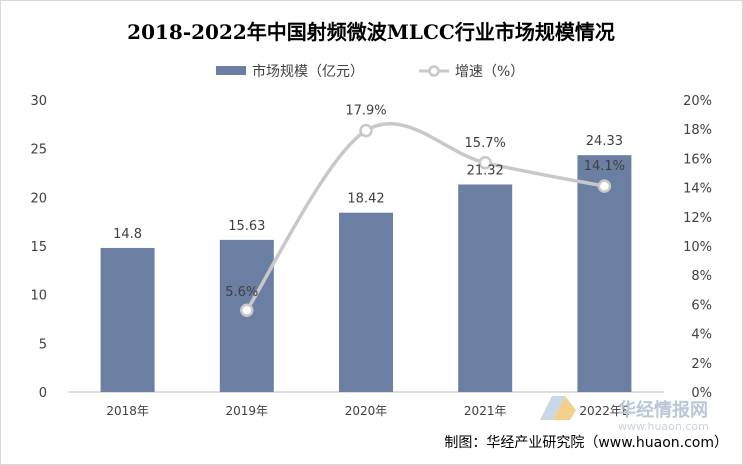 The image size is (743, 465). I want to click on bar-value-label: 24.33, so click(604, 141).